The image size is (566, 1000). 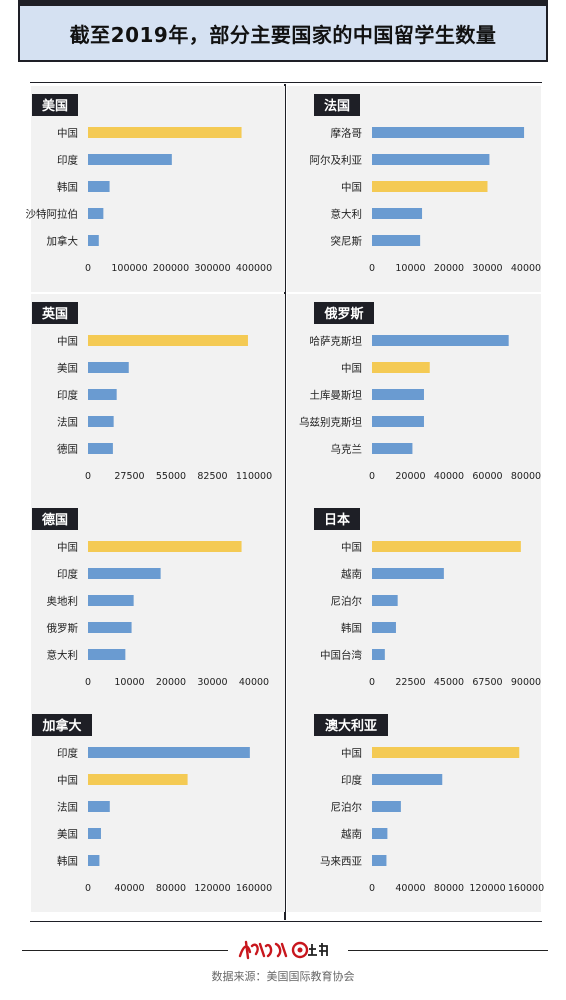 I want to click on footer-line-left, so click(x=125, y=950).